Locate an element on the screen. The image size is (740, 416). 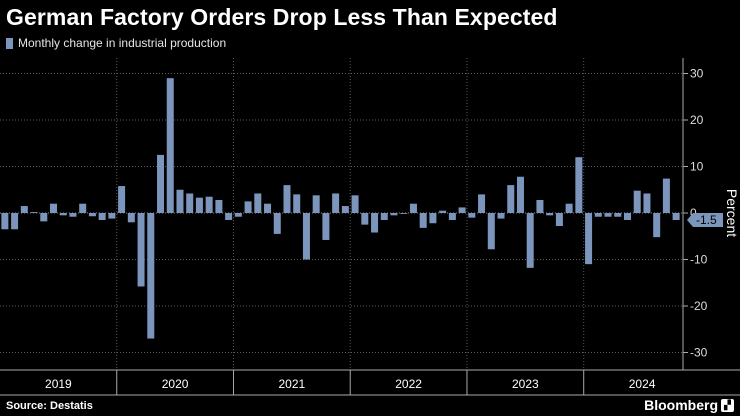
bloomberg-logo-icon: ▞ is located at coordinates (727, 405).